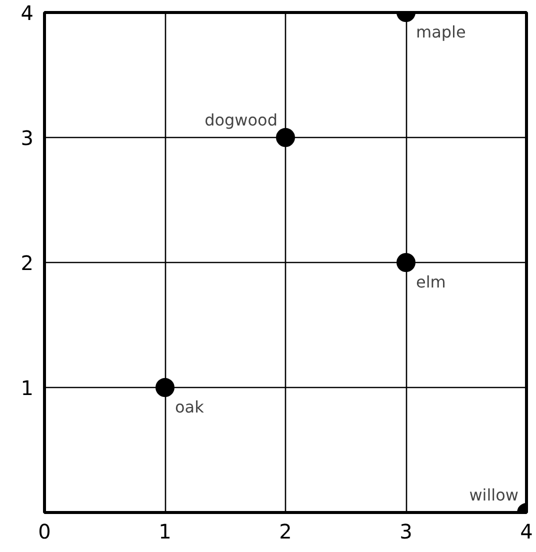 Image resolution: width=536 pixels, height=552 pixels. I want to click on x-tick-label: 4, so click(526, 532).